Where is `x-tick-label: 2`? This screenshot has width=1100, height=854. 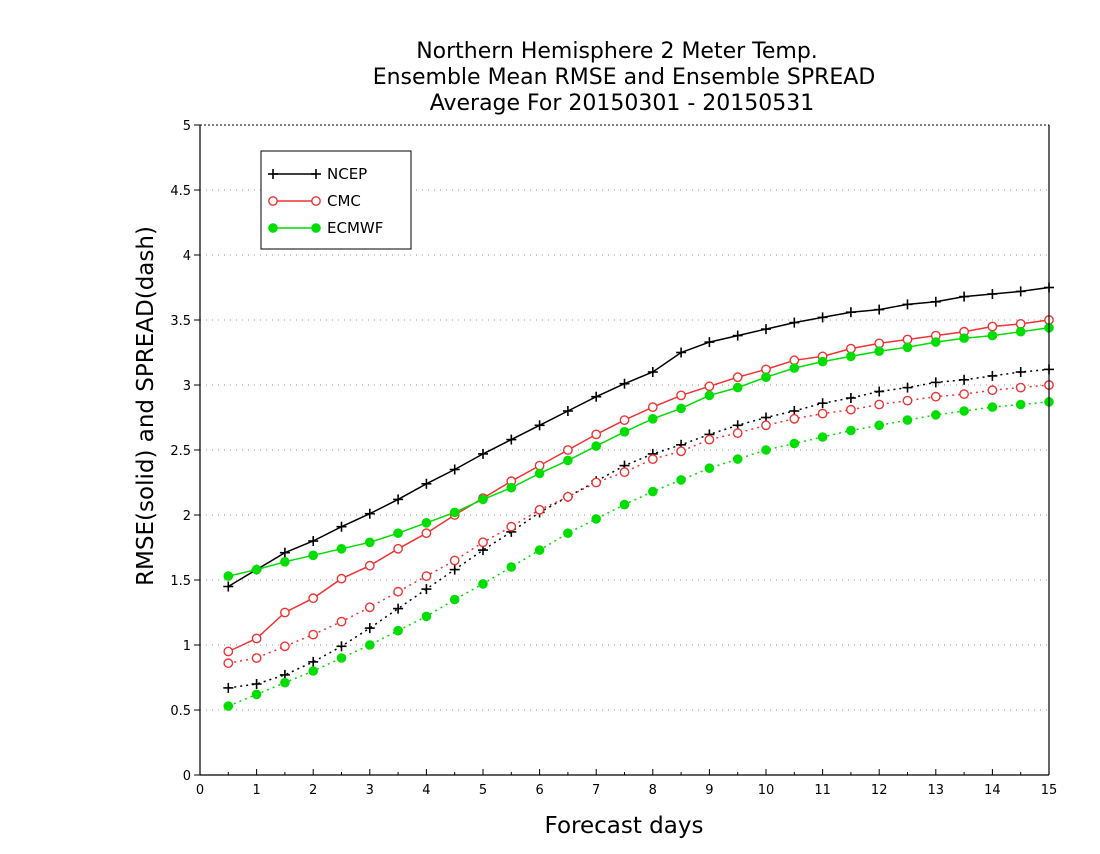
x-tick-label: 2 is located at coordinates (313, 790).